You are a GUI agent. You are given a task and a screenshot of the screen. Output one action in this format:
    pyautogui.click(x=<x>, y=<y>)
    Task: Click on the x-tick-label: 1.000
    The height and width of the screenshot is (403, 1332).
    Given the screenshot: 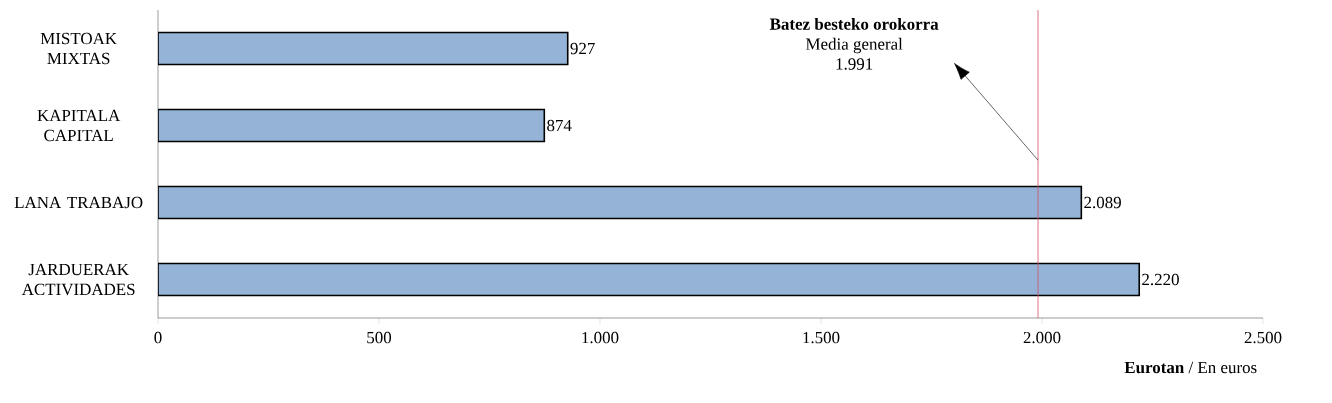 What is the action you would take?
    pyautogui.click(x=600, y=337)
    